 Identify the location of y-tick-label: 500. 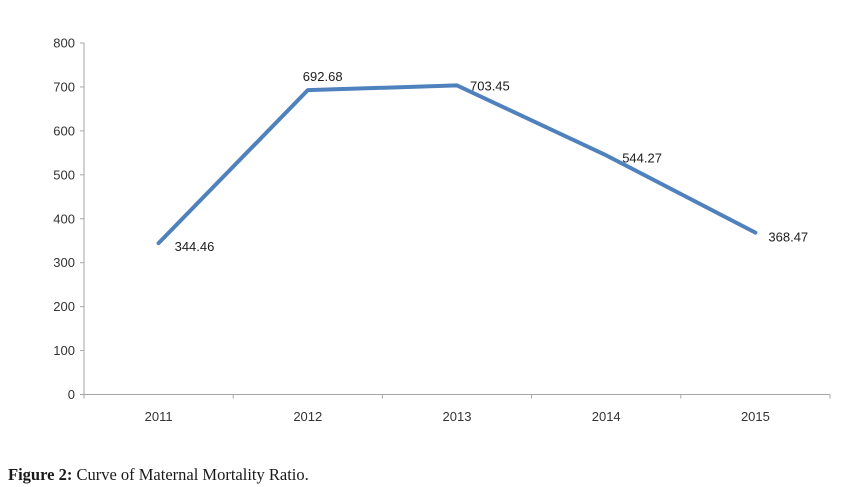
(64, 174).